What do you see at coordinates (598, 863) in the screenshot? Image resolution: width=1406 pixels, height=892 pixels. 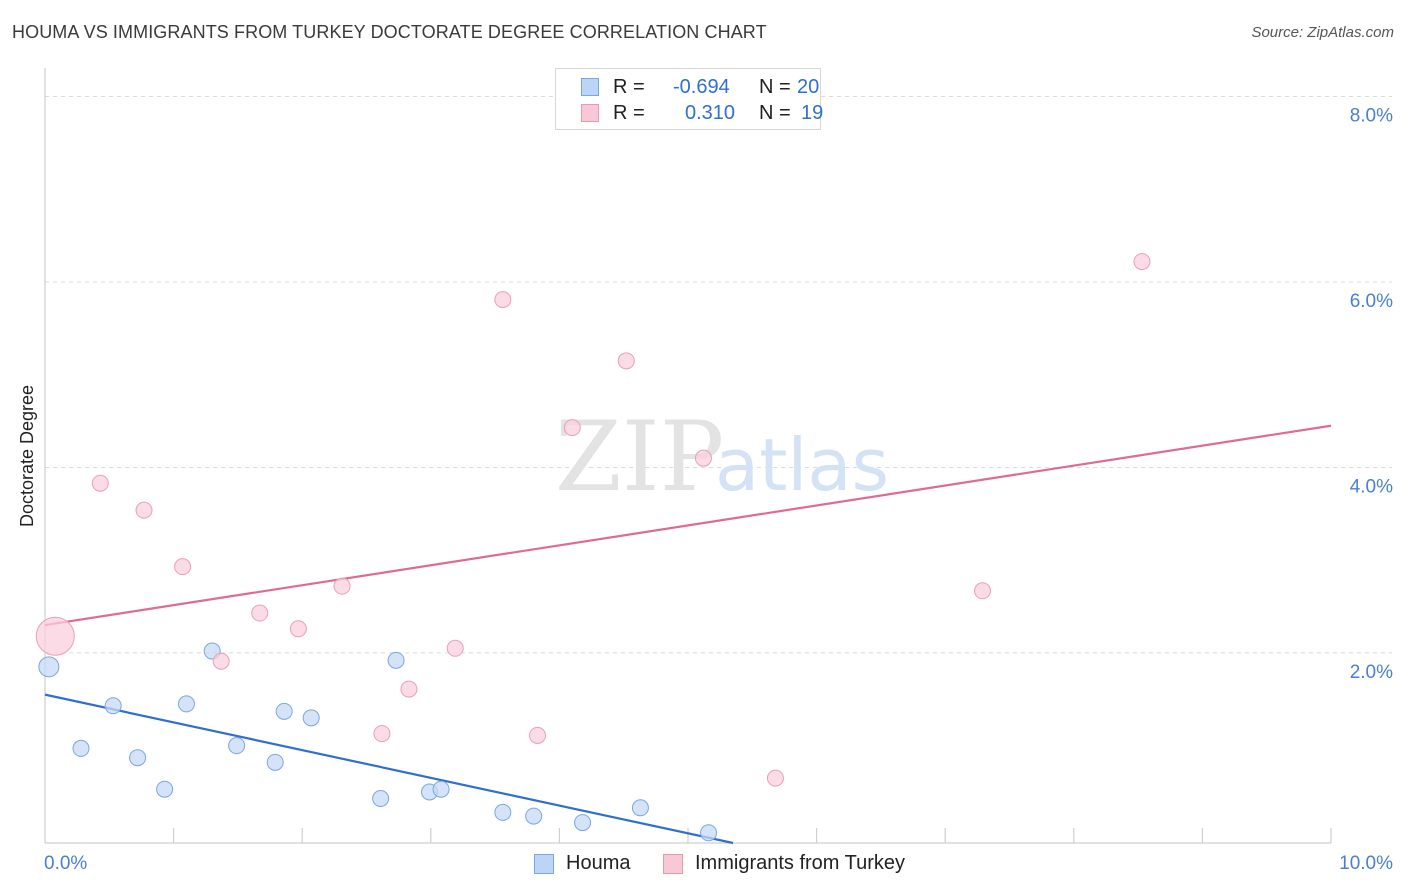 I see `bottom-legend-label: Houma` at bounding box center [598, 863].